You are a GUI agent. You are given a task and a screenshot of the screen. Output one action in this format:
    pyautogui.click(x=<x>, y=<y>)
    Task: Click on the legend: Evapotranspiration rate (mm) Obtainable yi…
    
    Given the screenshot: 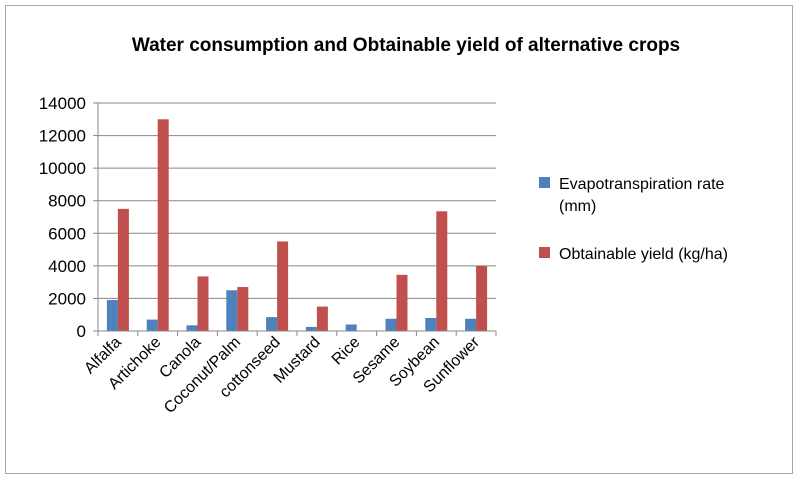 What is the action you would take?
    pyautogui.click(x=633, y=219)
    